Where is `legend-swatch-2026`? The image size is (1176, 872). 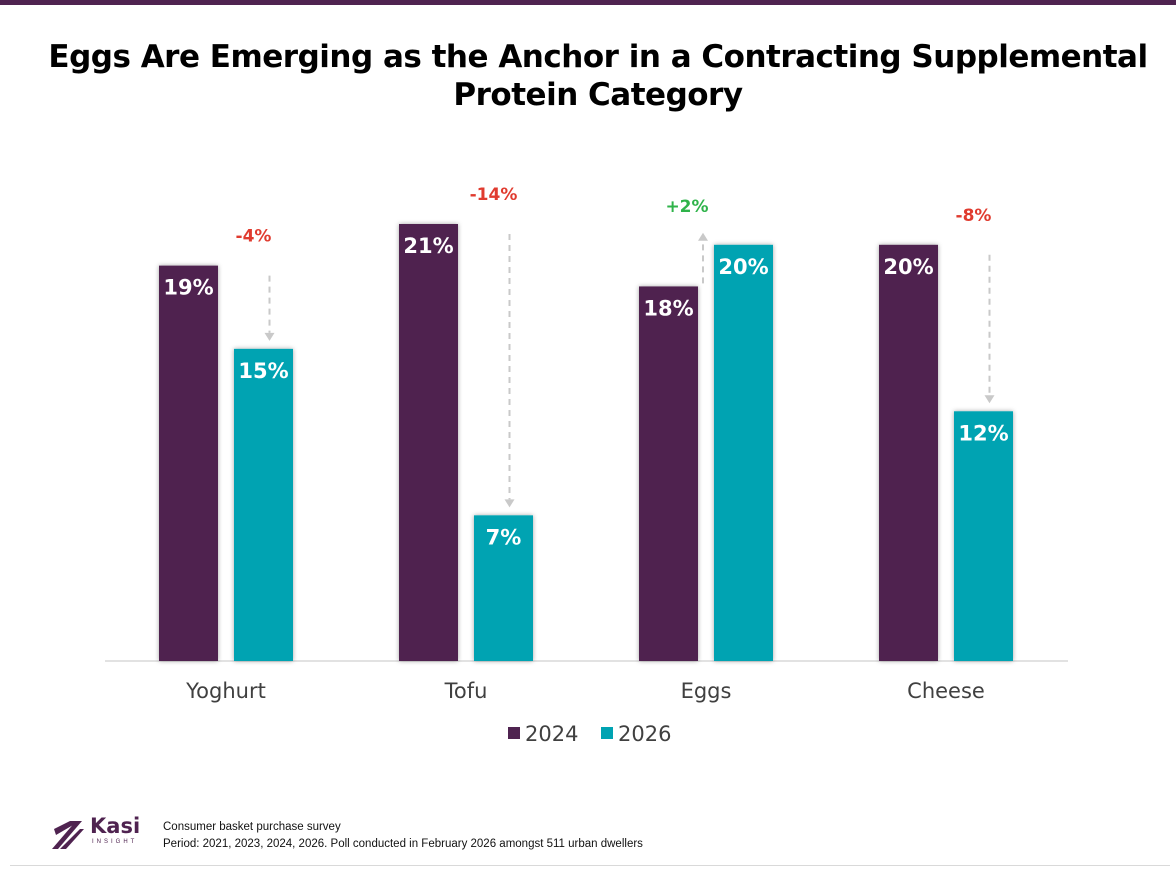
legend-swatch-2026 is located at coordinates (607, 733).